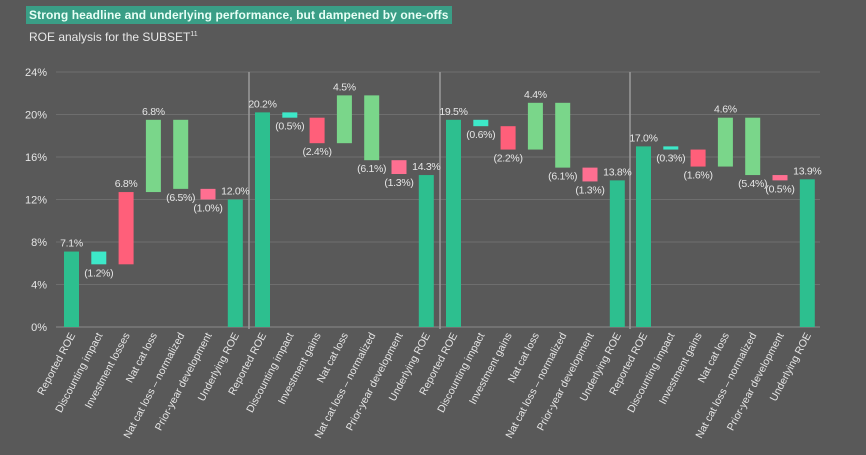 The image size is (866, 455). What do you see at coordinates (508, 159) in the screenshot?
I see `value-label: (2.2%)` at bounding box center [508, 159].